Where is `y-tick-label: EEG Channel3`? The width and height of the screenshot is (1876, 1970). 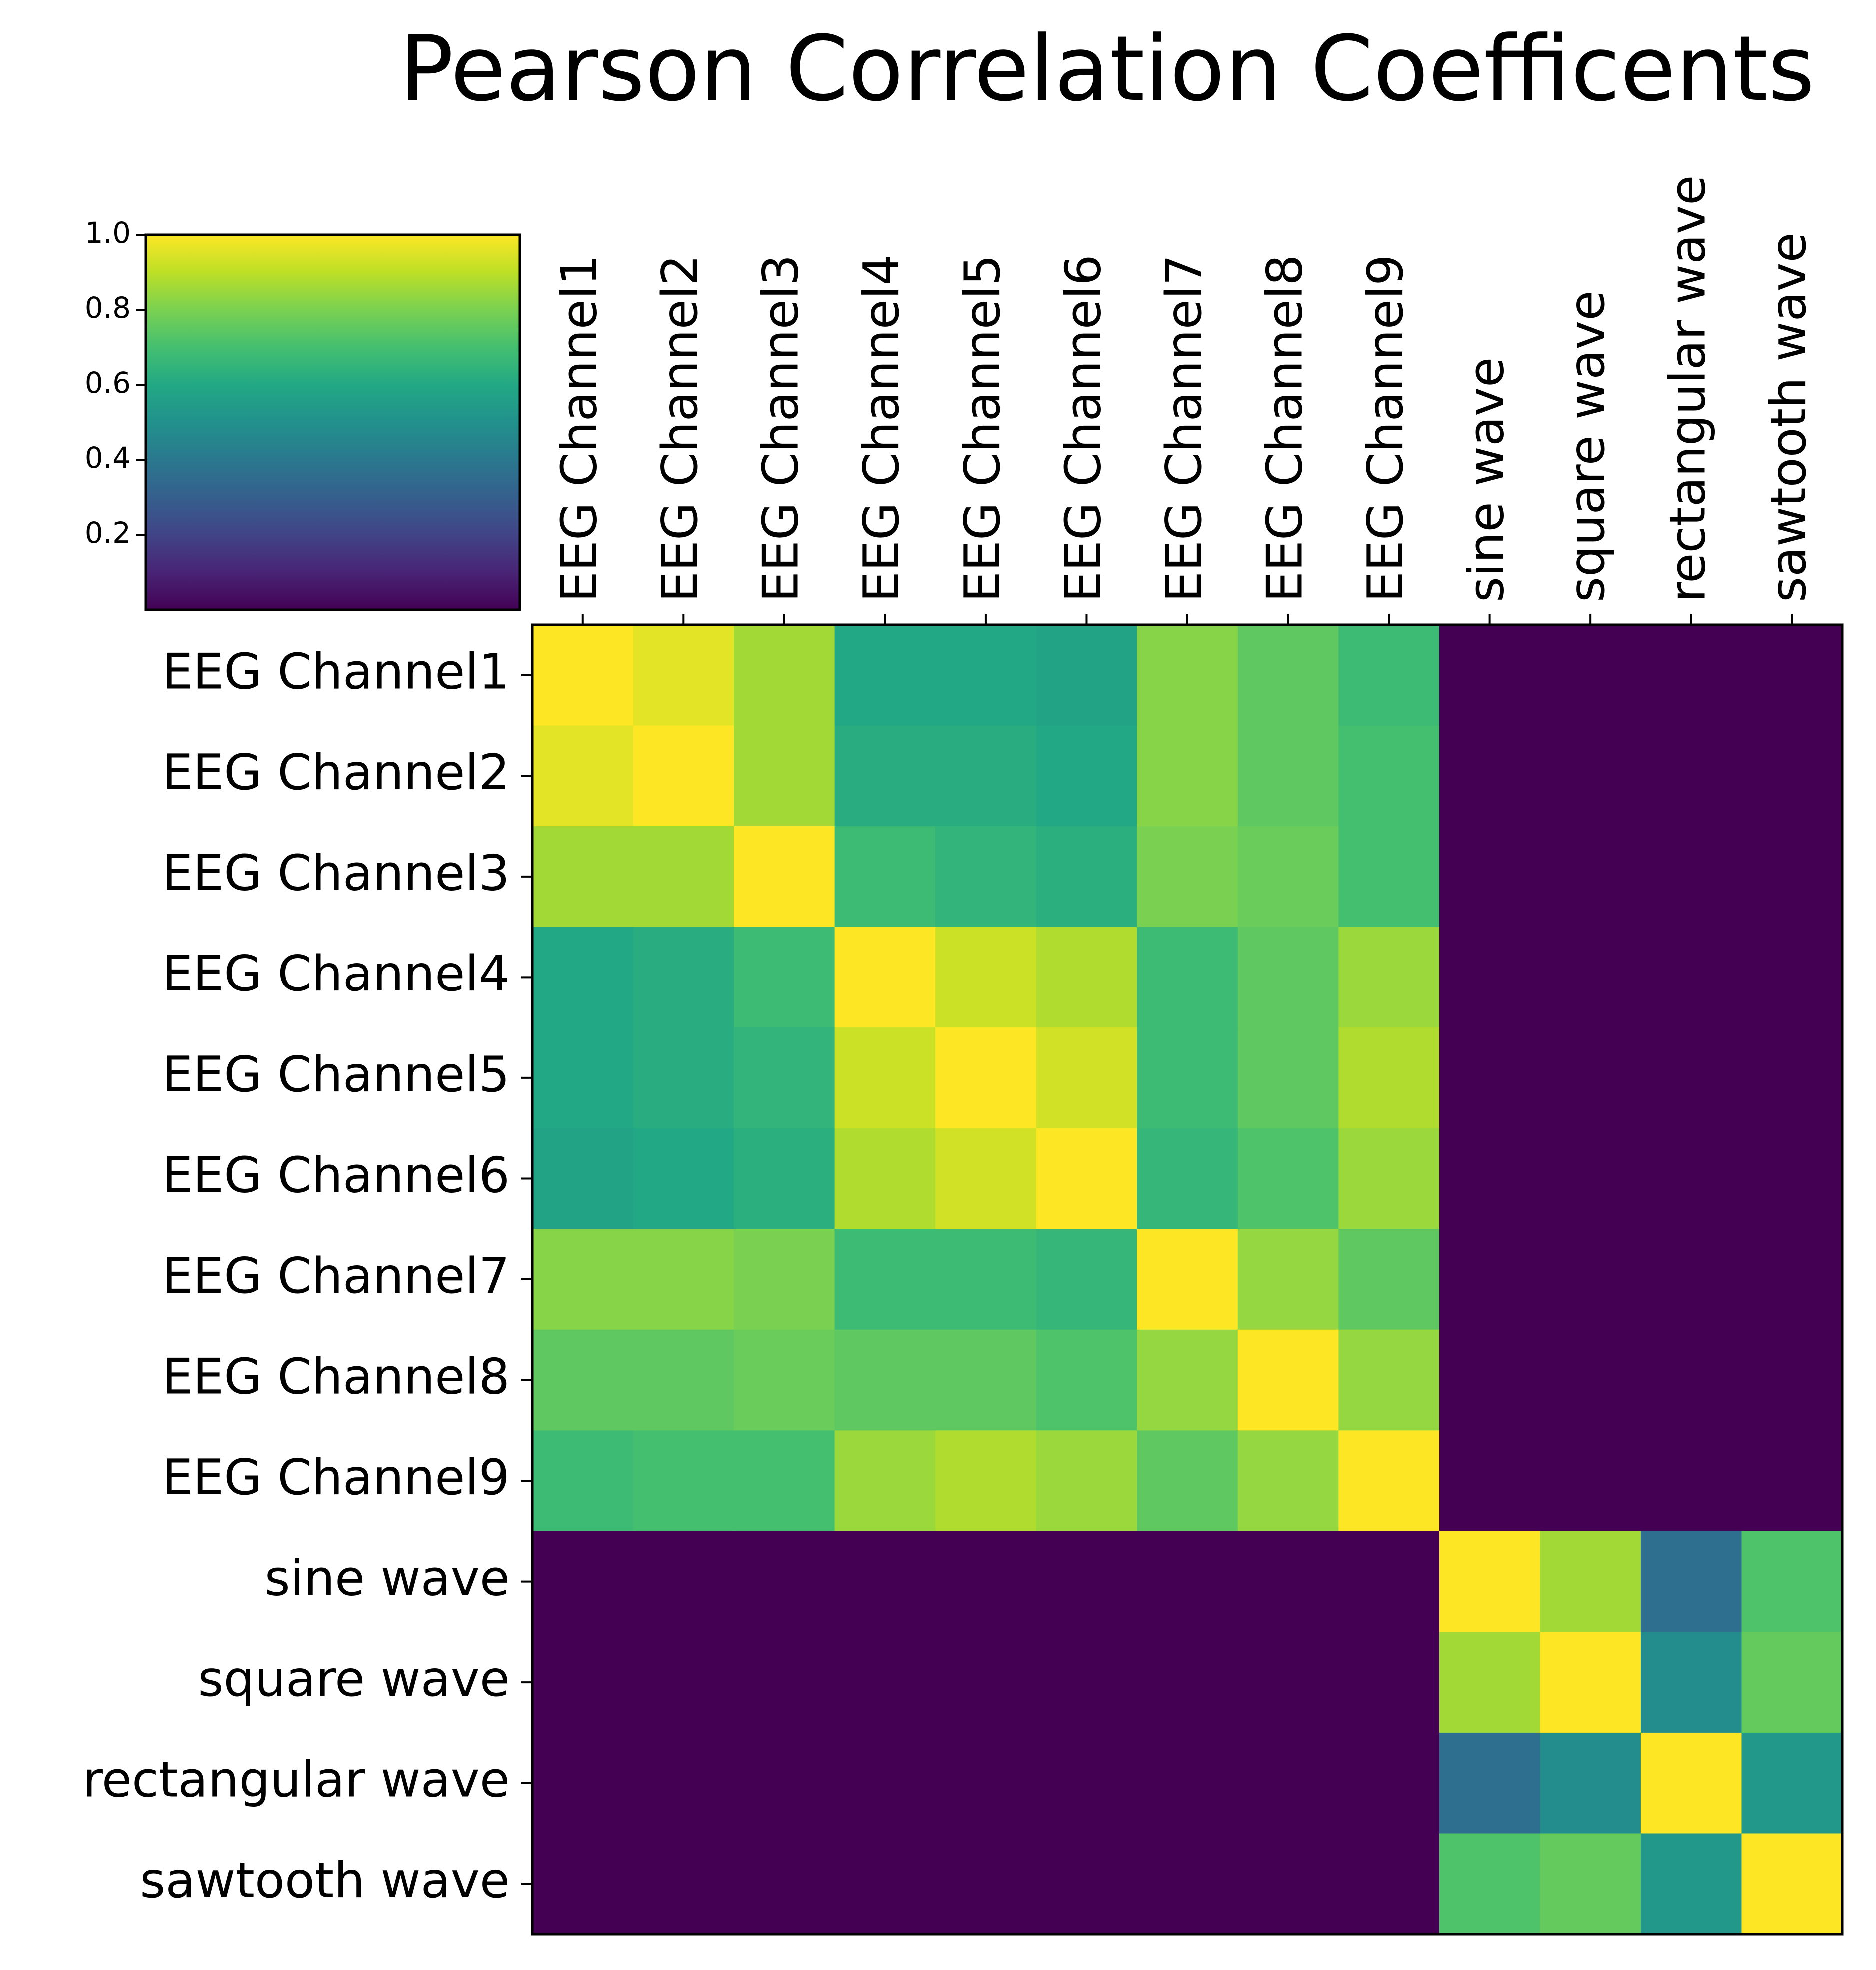 y-tick-label: EEG Channel3 is located at coordinates (336, 873).